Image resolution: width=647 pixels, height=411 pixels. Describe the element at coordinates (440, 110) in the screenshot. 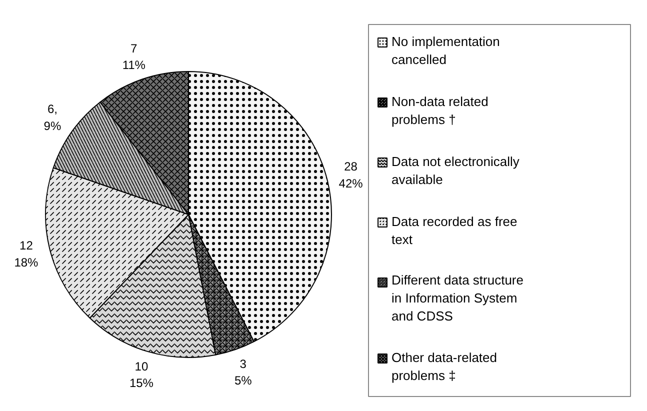

I see `legend-label: Non-data related problems †` at that location.